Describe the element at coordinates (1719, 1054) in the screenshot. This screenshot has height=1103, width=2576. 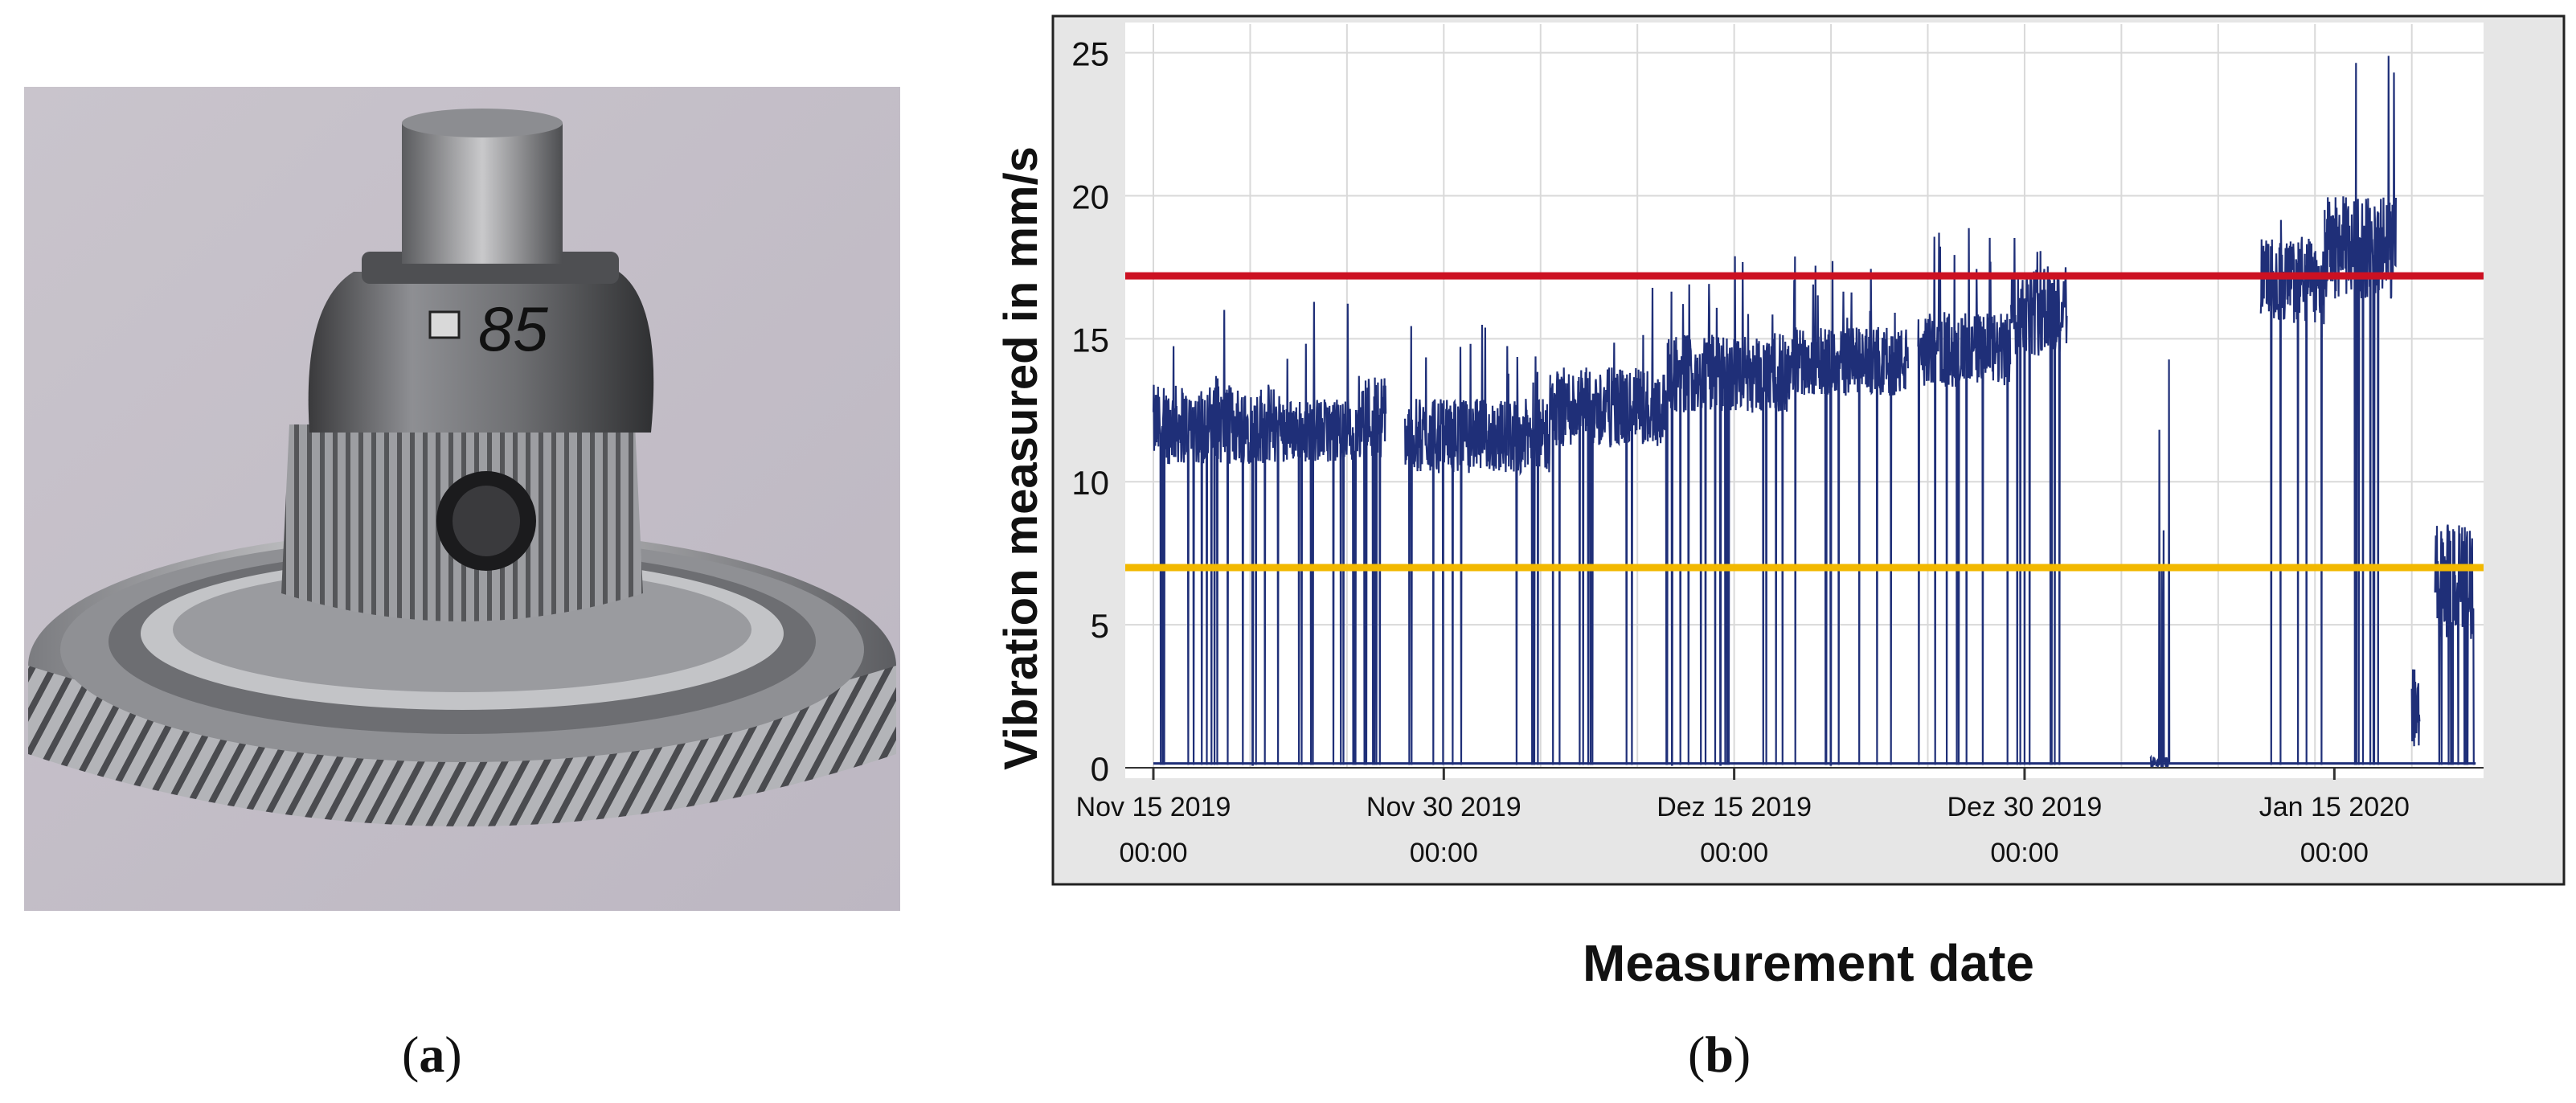
I see `caption-b: (b)` at that location.